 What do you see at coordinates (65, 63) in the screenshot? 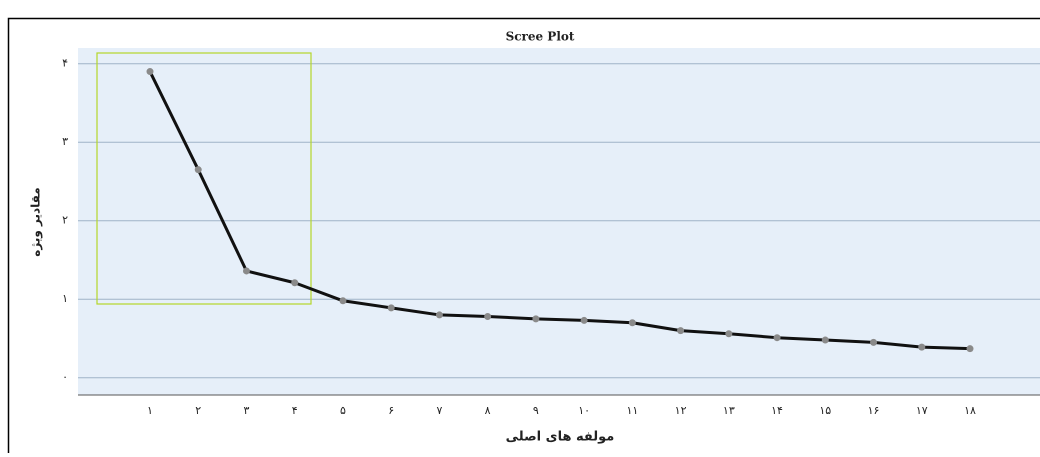
I see `y-tick-label: ۴` at bounding box center [65, 63].